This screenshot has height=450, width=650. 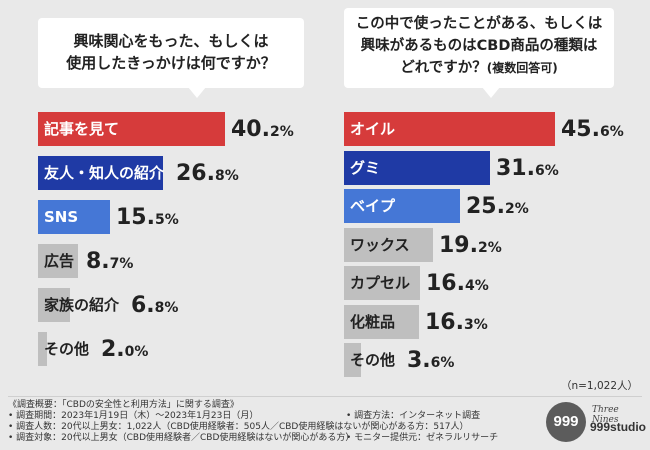 I want to click on left-question-bubble: 興味関心をもった、もしくは 使用したきっかけは何ですか？, so click(x=171, y=58).